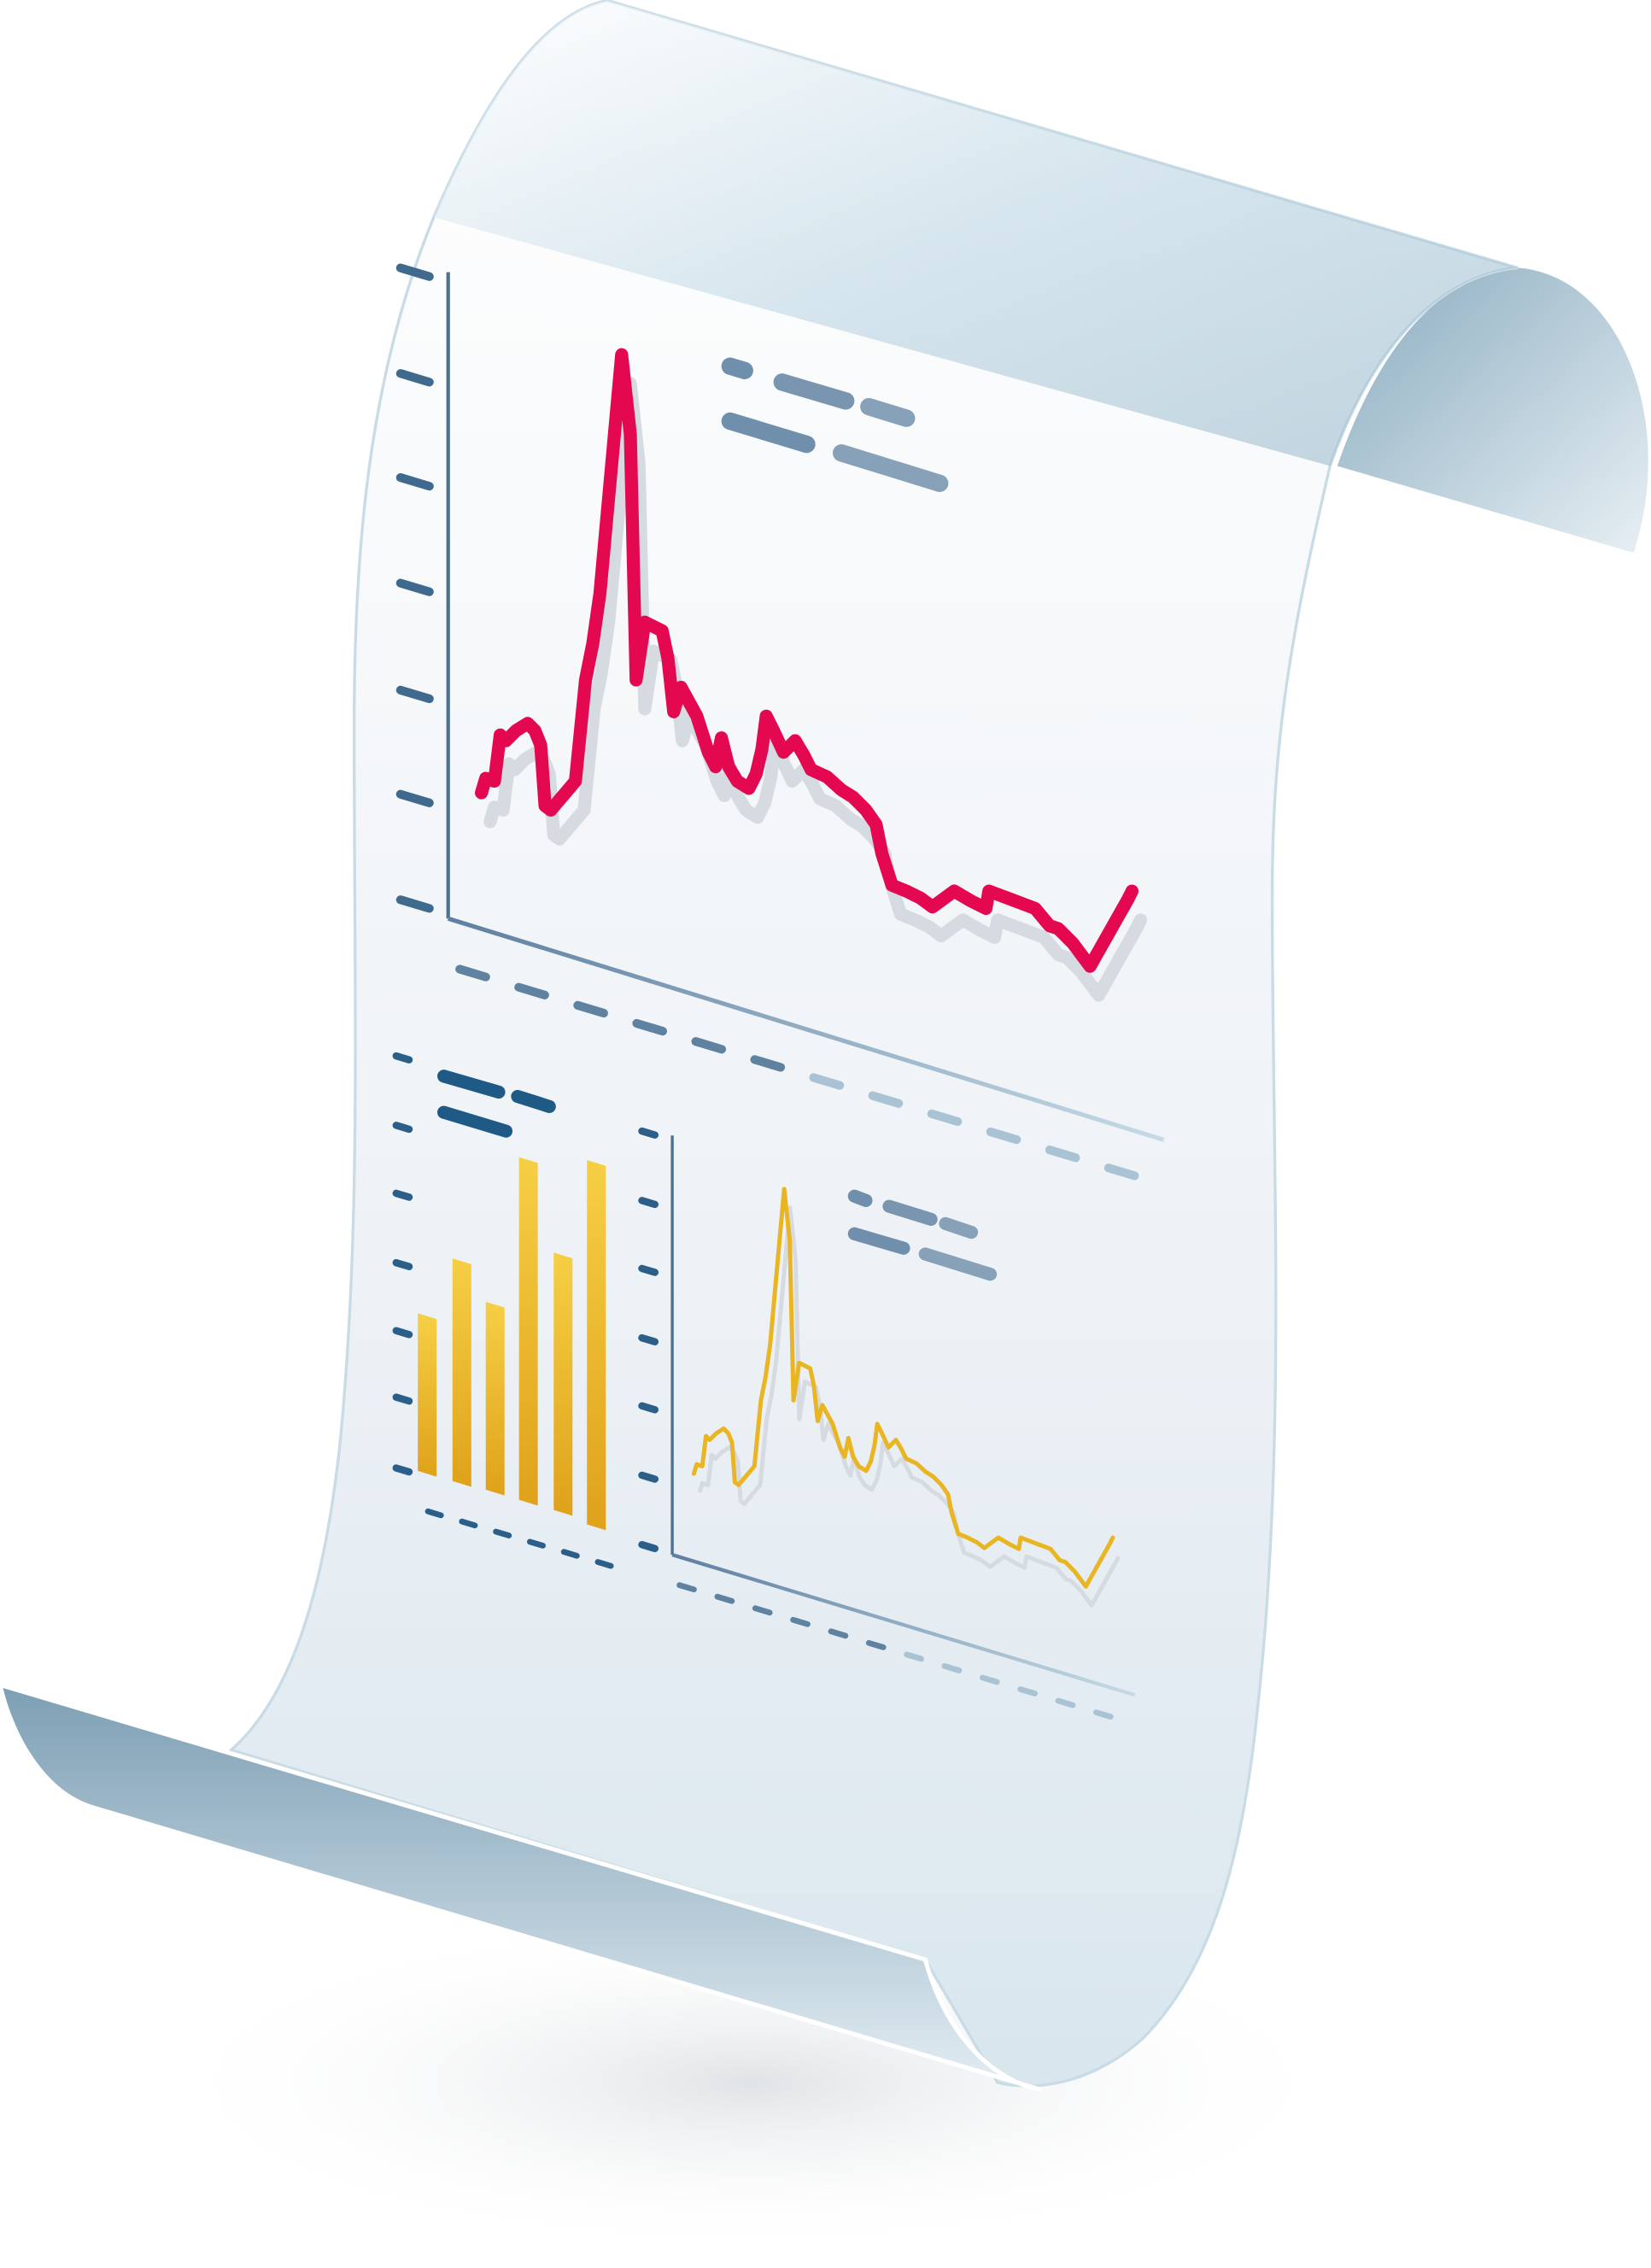  Describe the element at coordinates (521, 1887) in the screenshot. I see `bottom-curl` at that location.